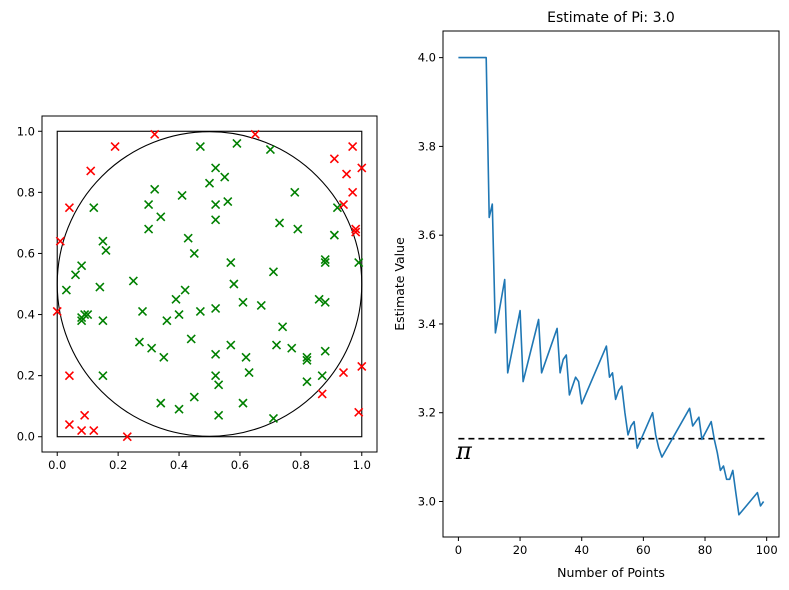  What do you see at coordinates (427, 413) in the screenshot?
I see `y-tick-label: 3.2` at bounding box center [427, 413].